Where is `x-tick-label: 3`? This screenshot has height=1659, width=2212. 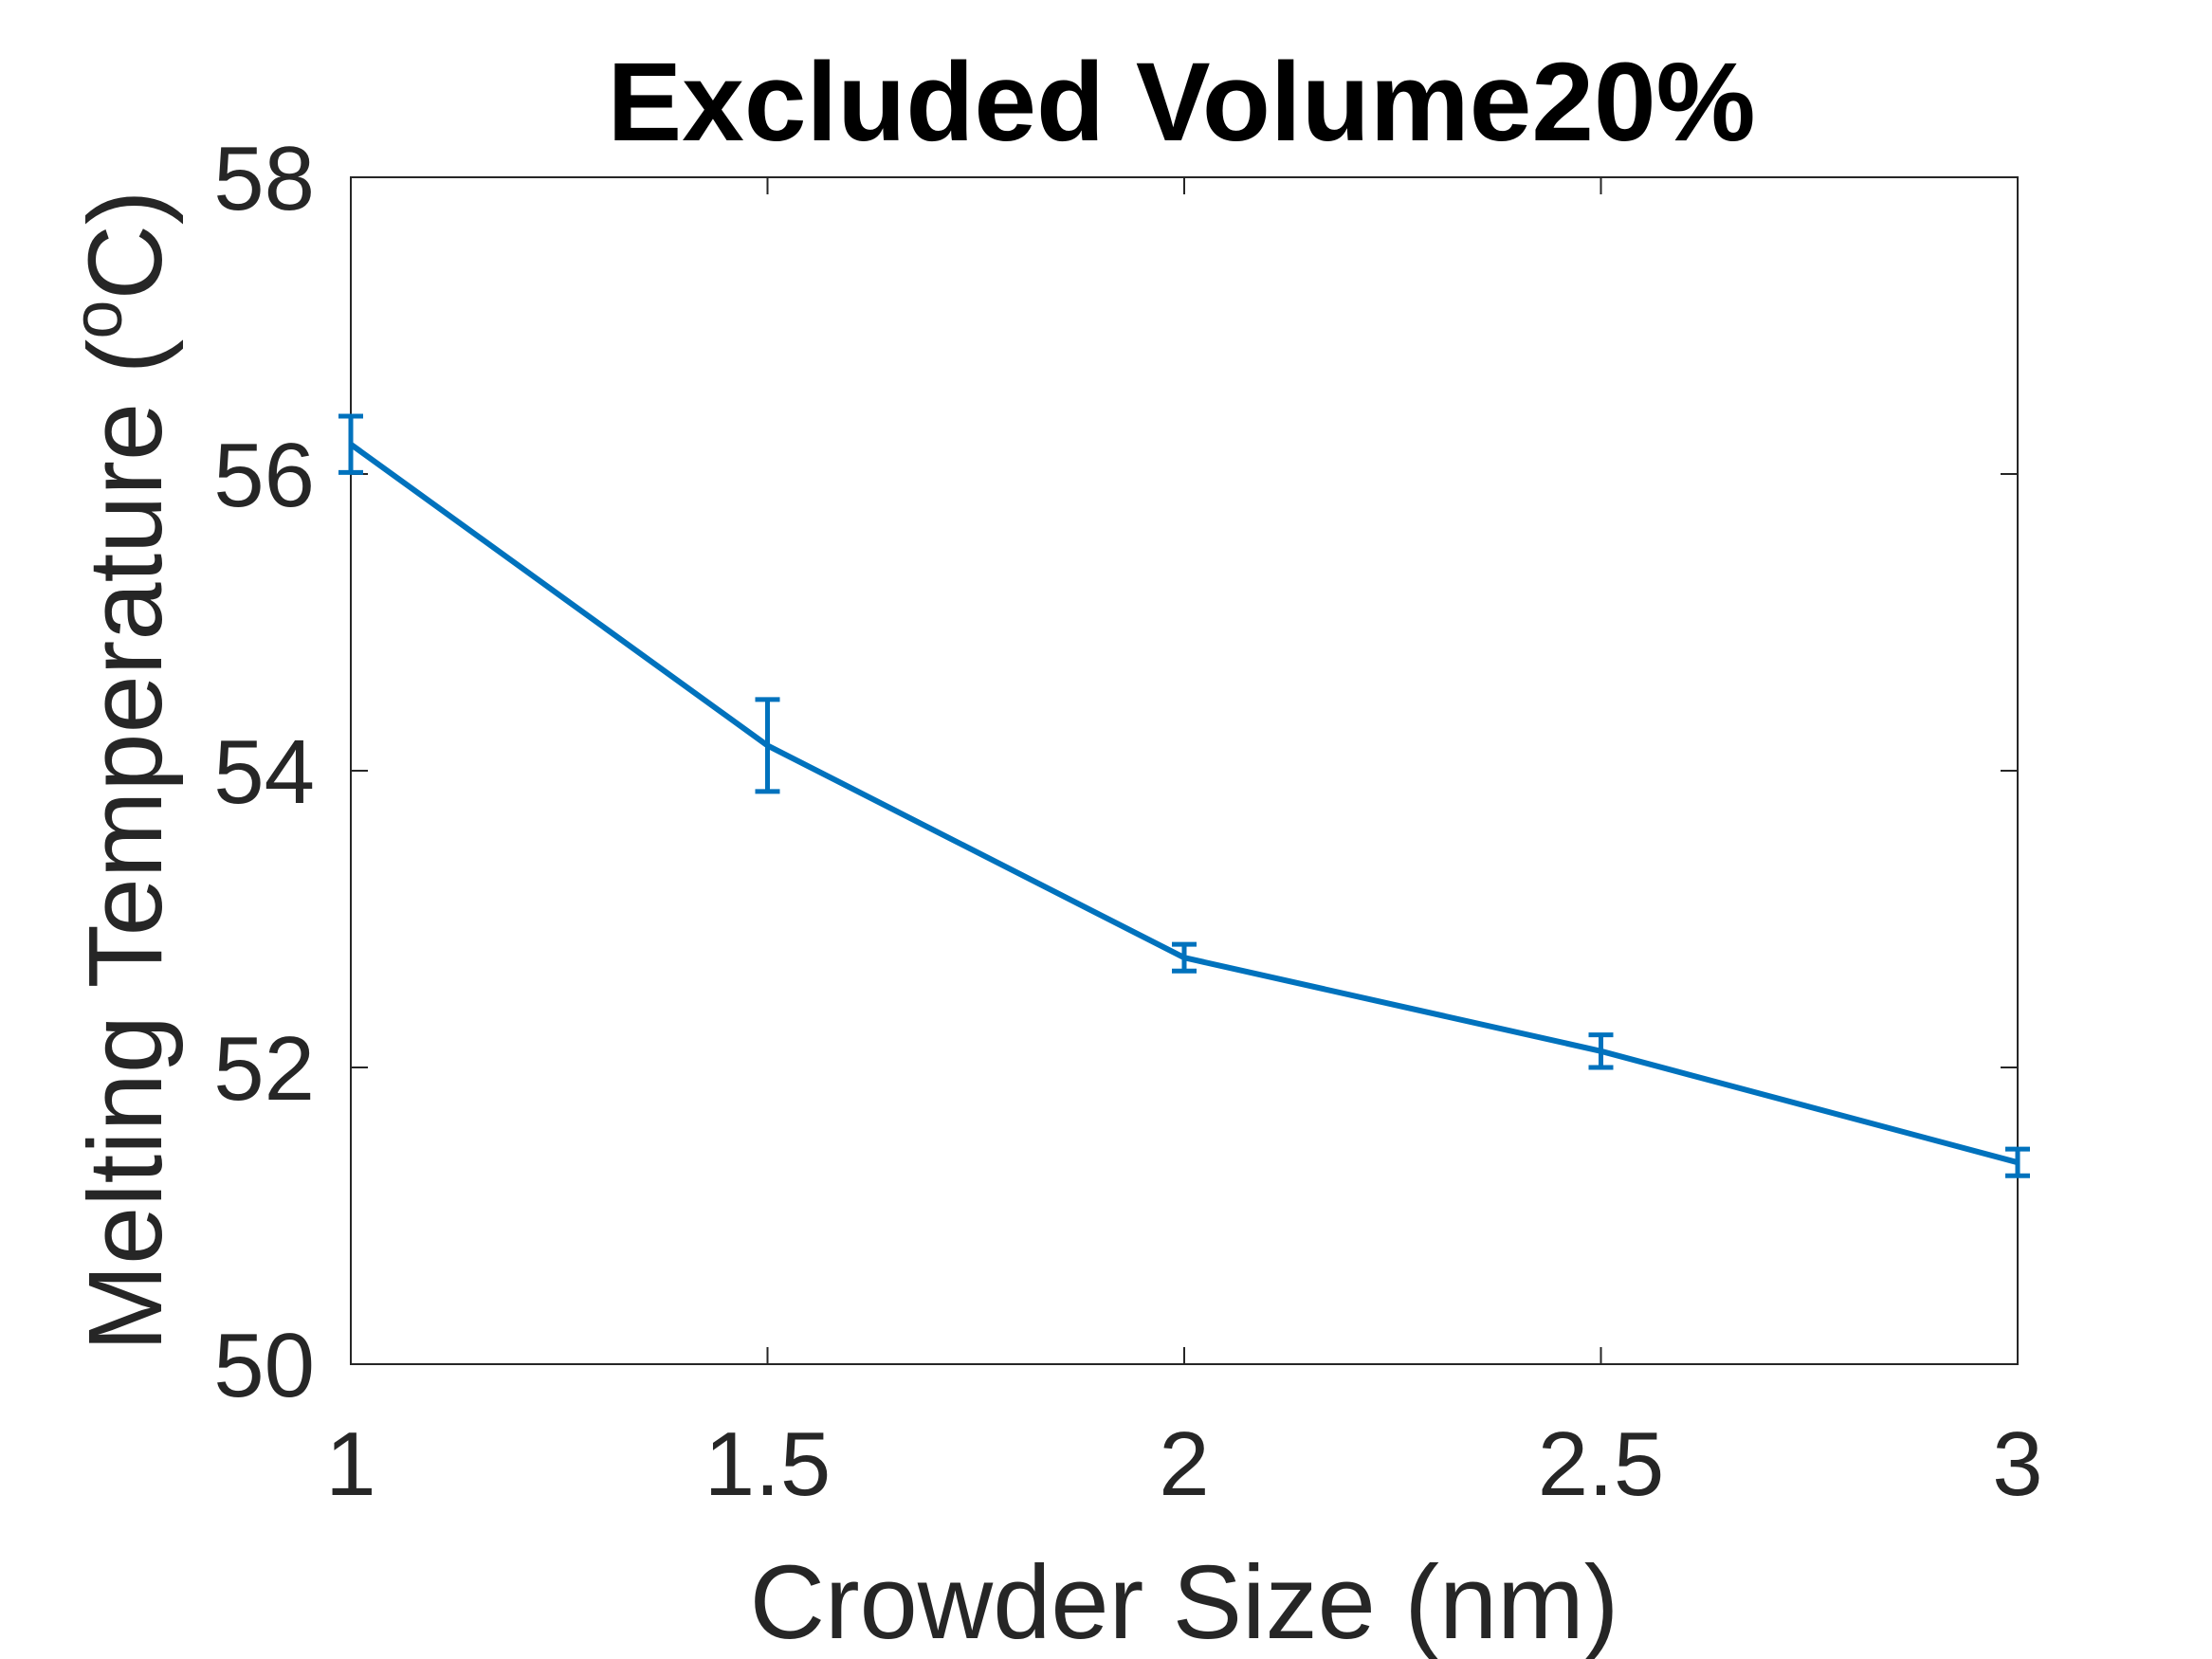 x-tick-label: 3 is located at coordinates (2017, 1464).